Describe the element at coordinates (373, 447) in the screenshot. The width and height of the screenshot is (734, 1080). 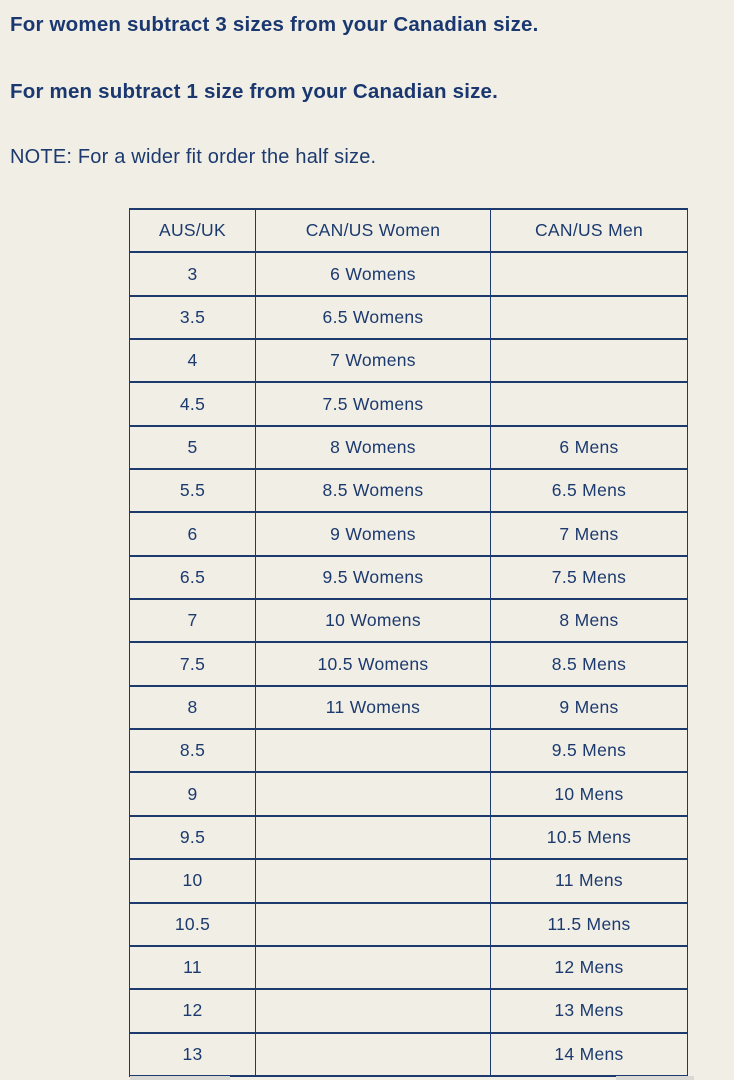
I see `can-us-women-cell: 8 Womens` at that location.